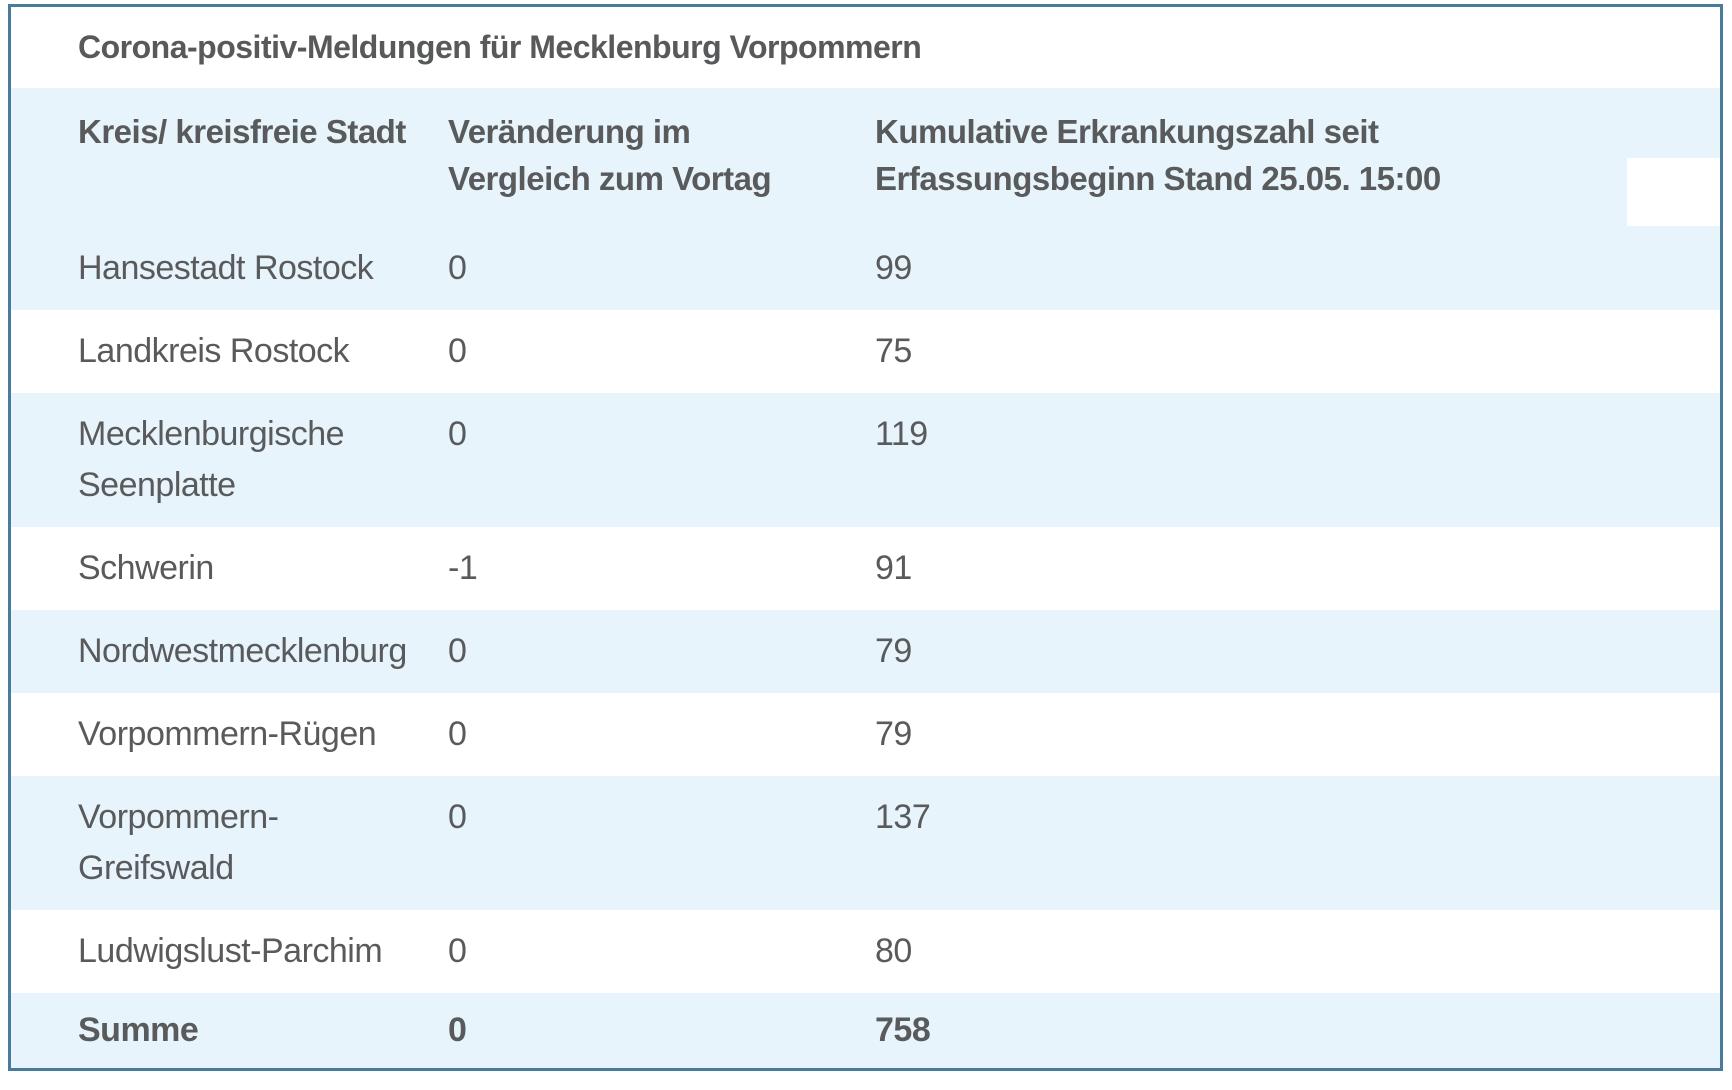 The height and width of the screenshot is (1090, 1732). I want to click on cell-kreis: Vorpommern-Rügen, so click(229, 734).